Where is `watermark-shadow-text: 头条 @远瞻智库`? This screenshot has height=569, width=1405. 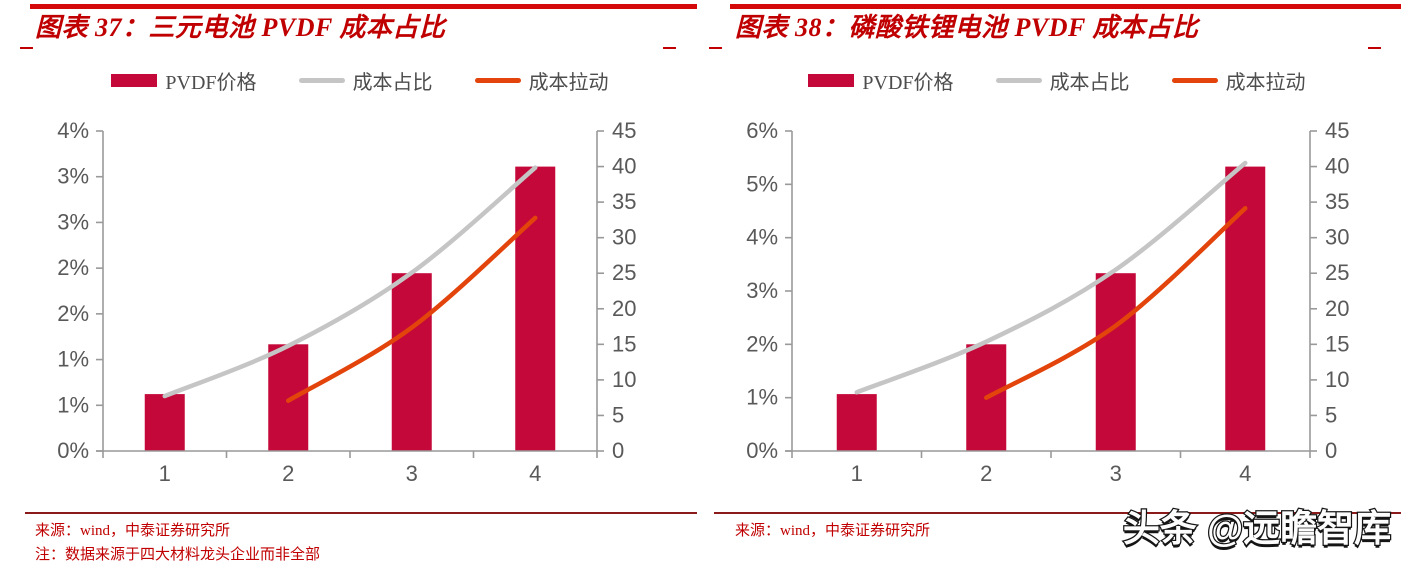
watermark-shadow-text: 头条 @远瞻智库 is located at coordinates (1257, 531).